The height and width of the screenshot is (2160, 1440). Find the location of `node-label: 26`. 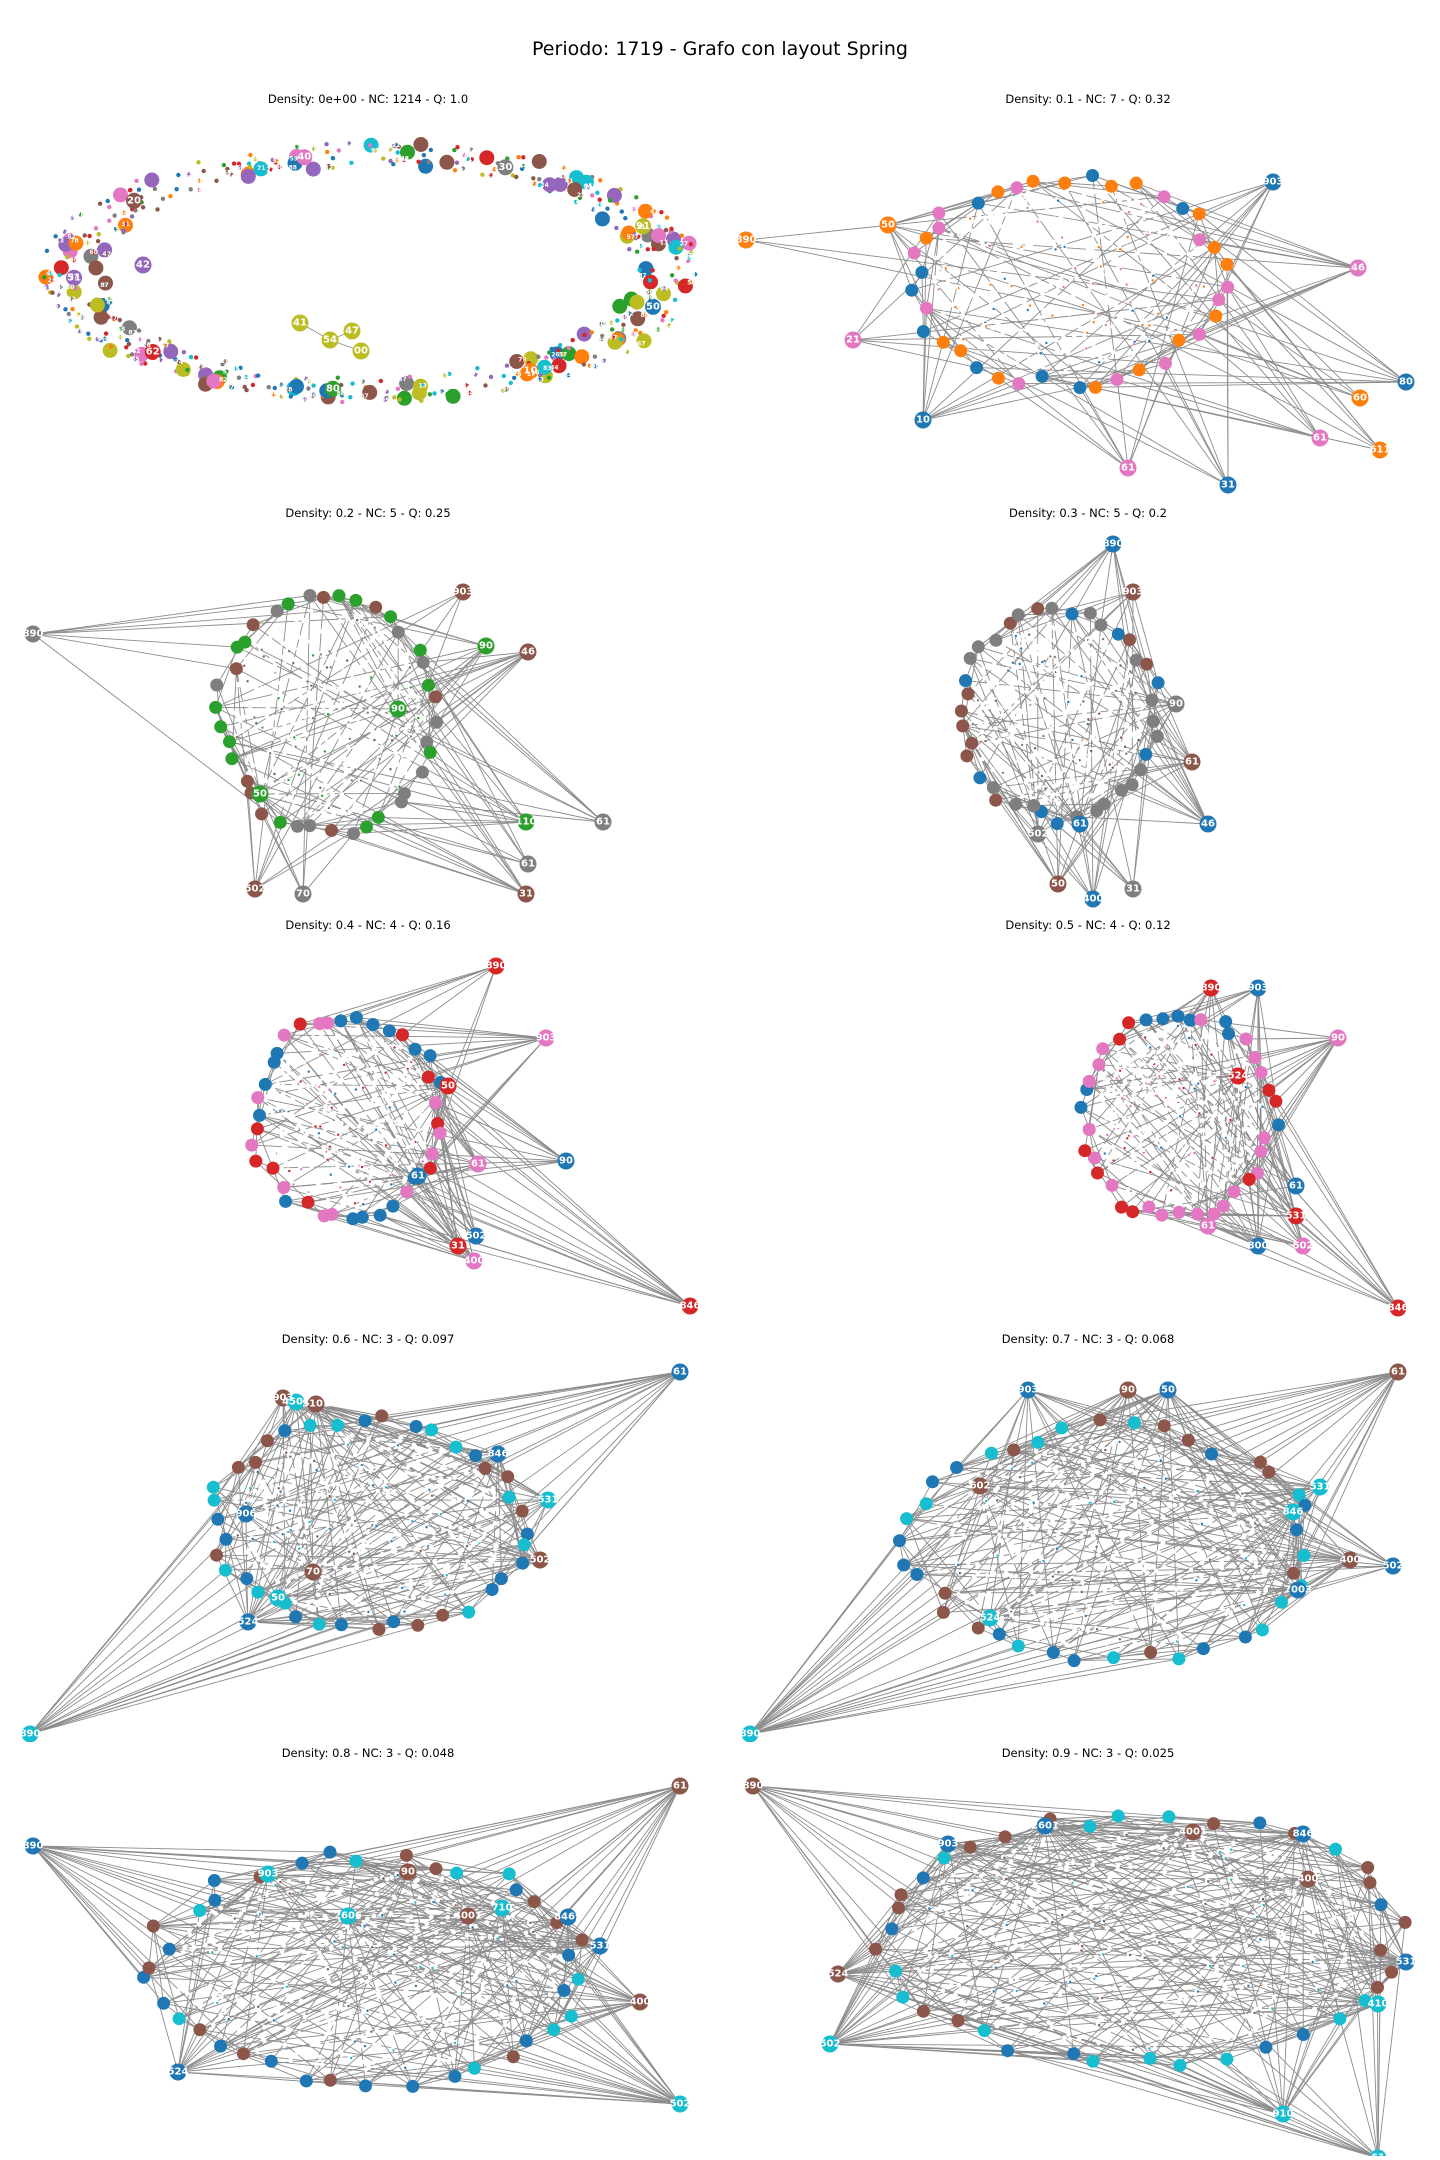

node-label: 26 is located at coordinates (555, 354).